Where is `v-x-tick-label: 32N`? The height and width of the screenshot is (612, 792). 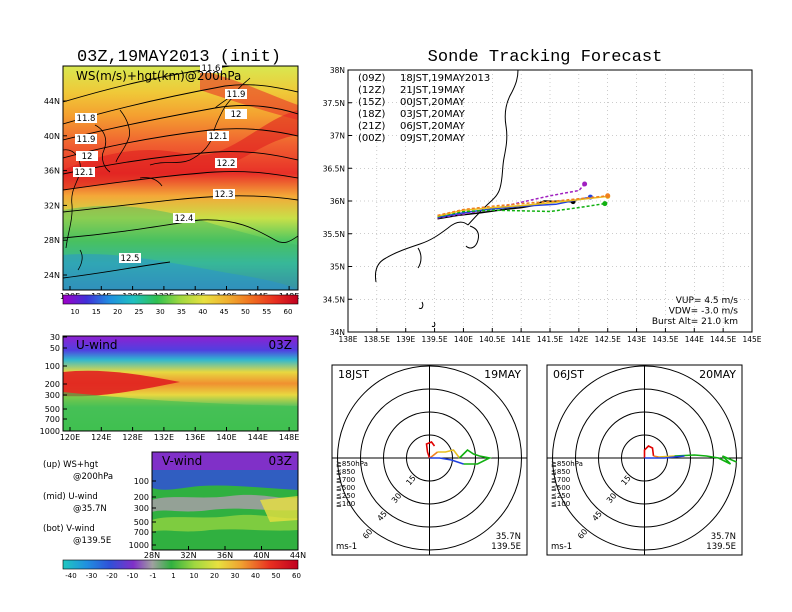
v-x-tick-label: 32N is located at coordinates (188, 555).